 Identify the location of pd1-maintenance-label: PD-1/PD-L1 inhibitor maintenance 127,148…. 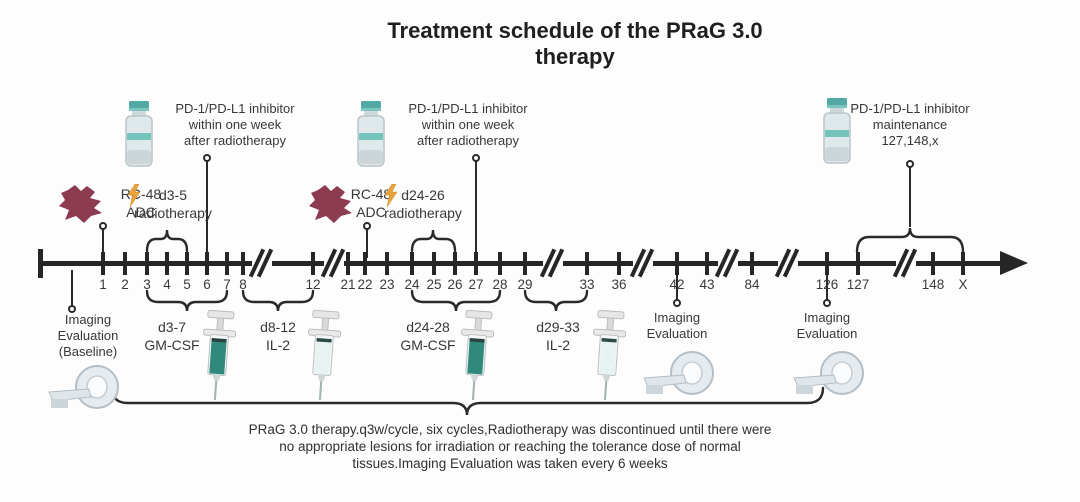
(910, 124).